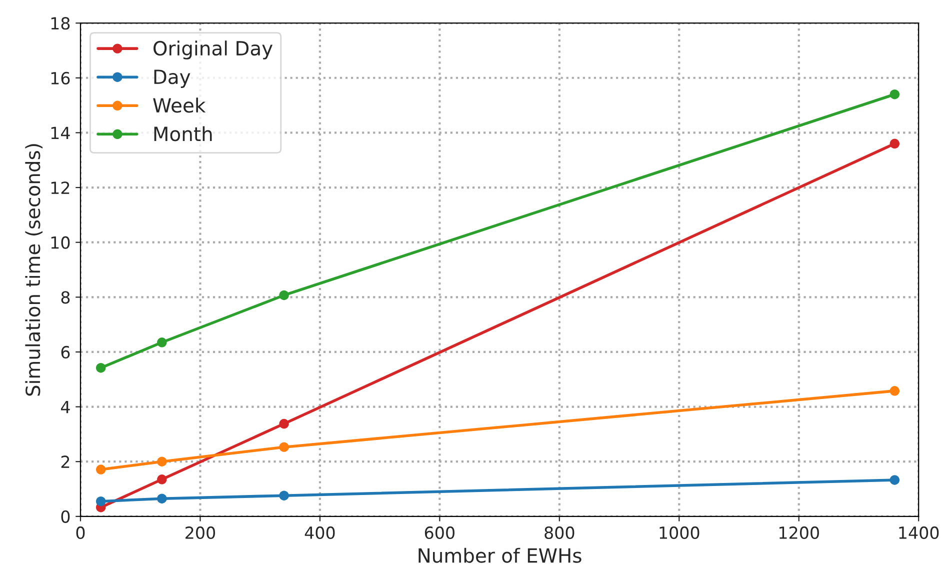  What do you see at coordinates (680, 533) in the screenshot?
I see `x-tick-label: 1000` at bounding box center [680, 533].